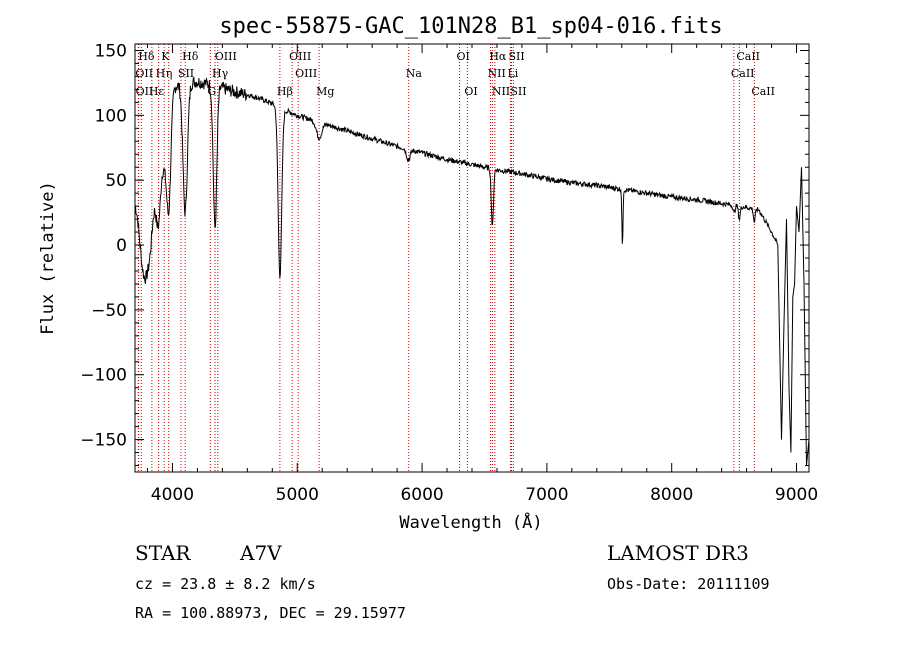 The width and height of the screenshot is (900, 649). What do you see at coordinates (163, 553) in the screenshot?
I see `object-class: STAR` at bounding box center [163, 553].